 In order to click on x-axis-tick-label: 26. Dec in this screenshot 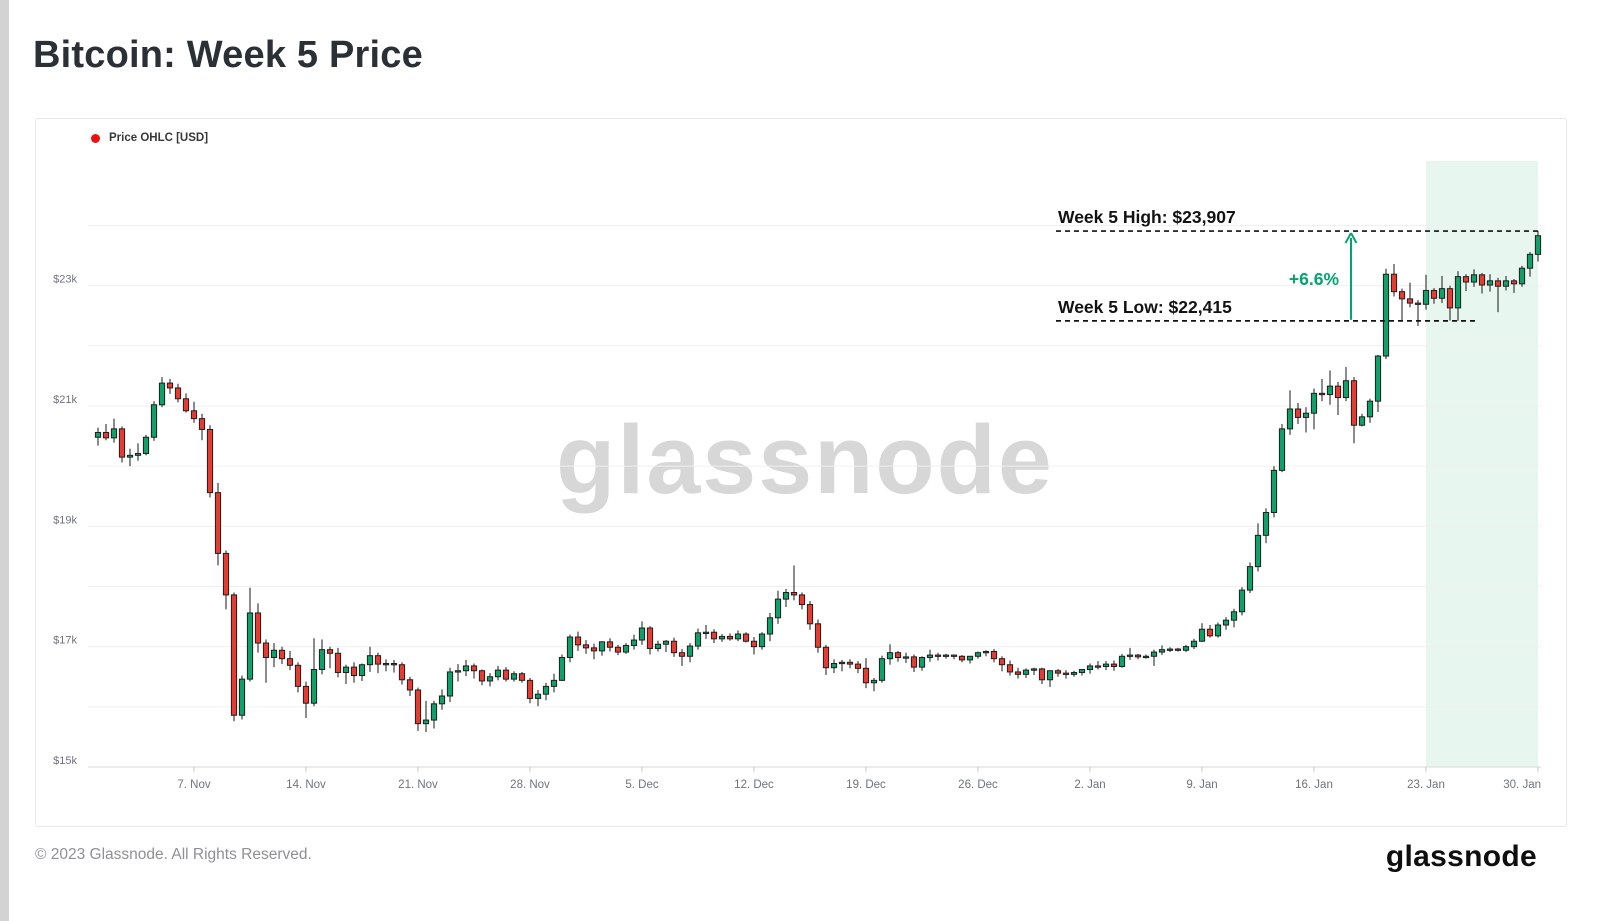, I will do `click(978, 785)`.